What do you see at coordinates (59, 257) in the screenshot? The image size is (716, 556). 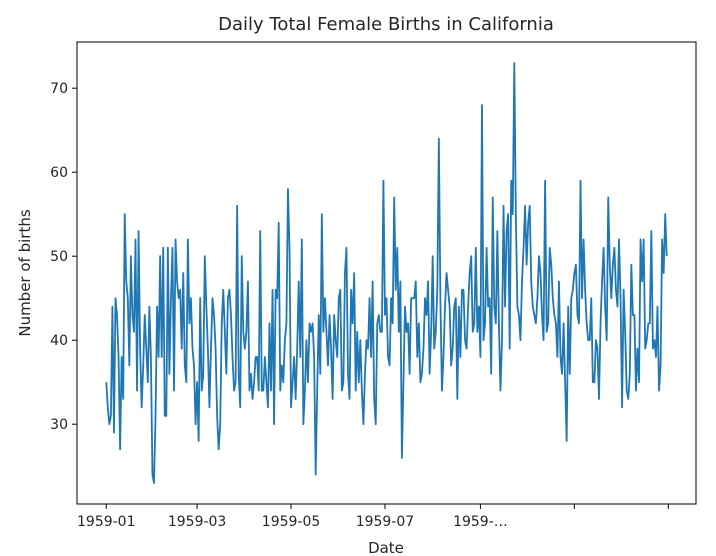 I see `y-tick-label: 50` at bounding box center [59, 257].